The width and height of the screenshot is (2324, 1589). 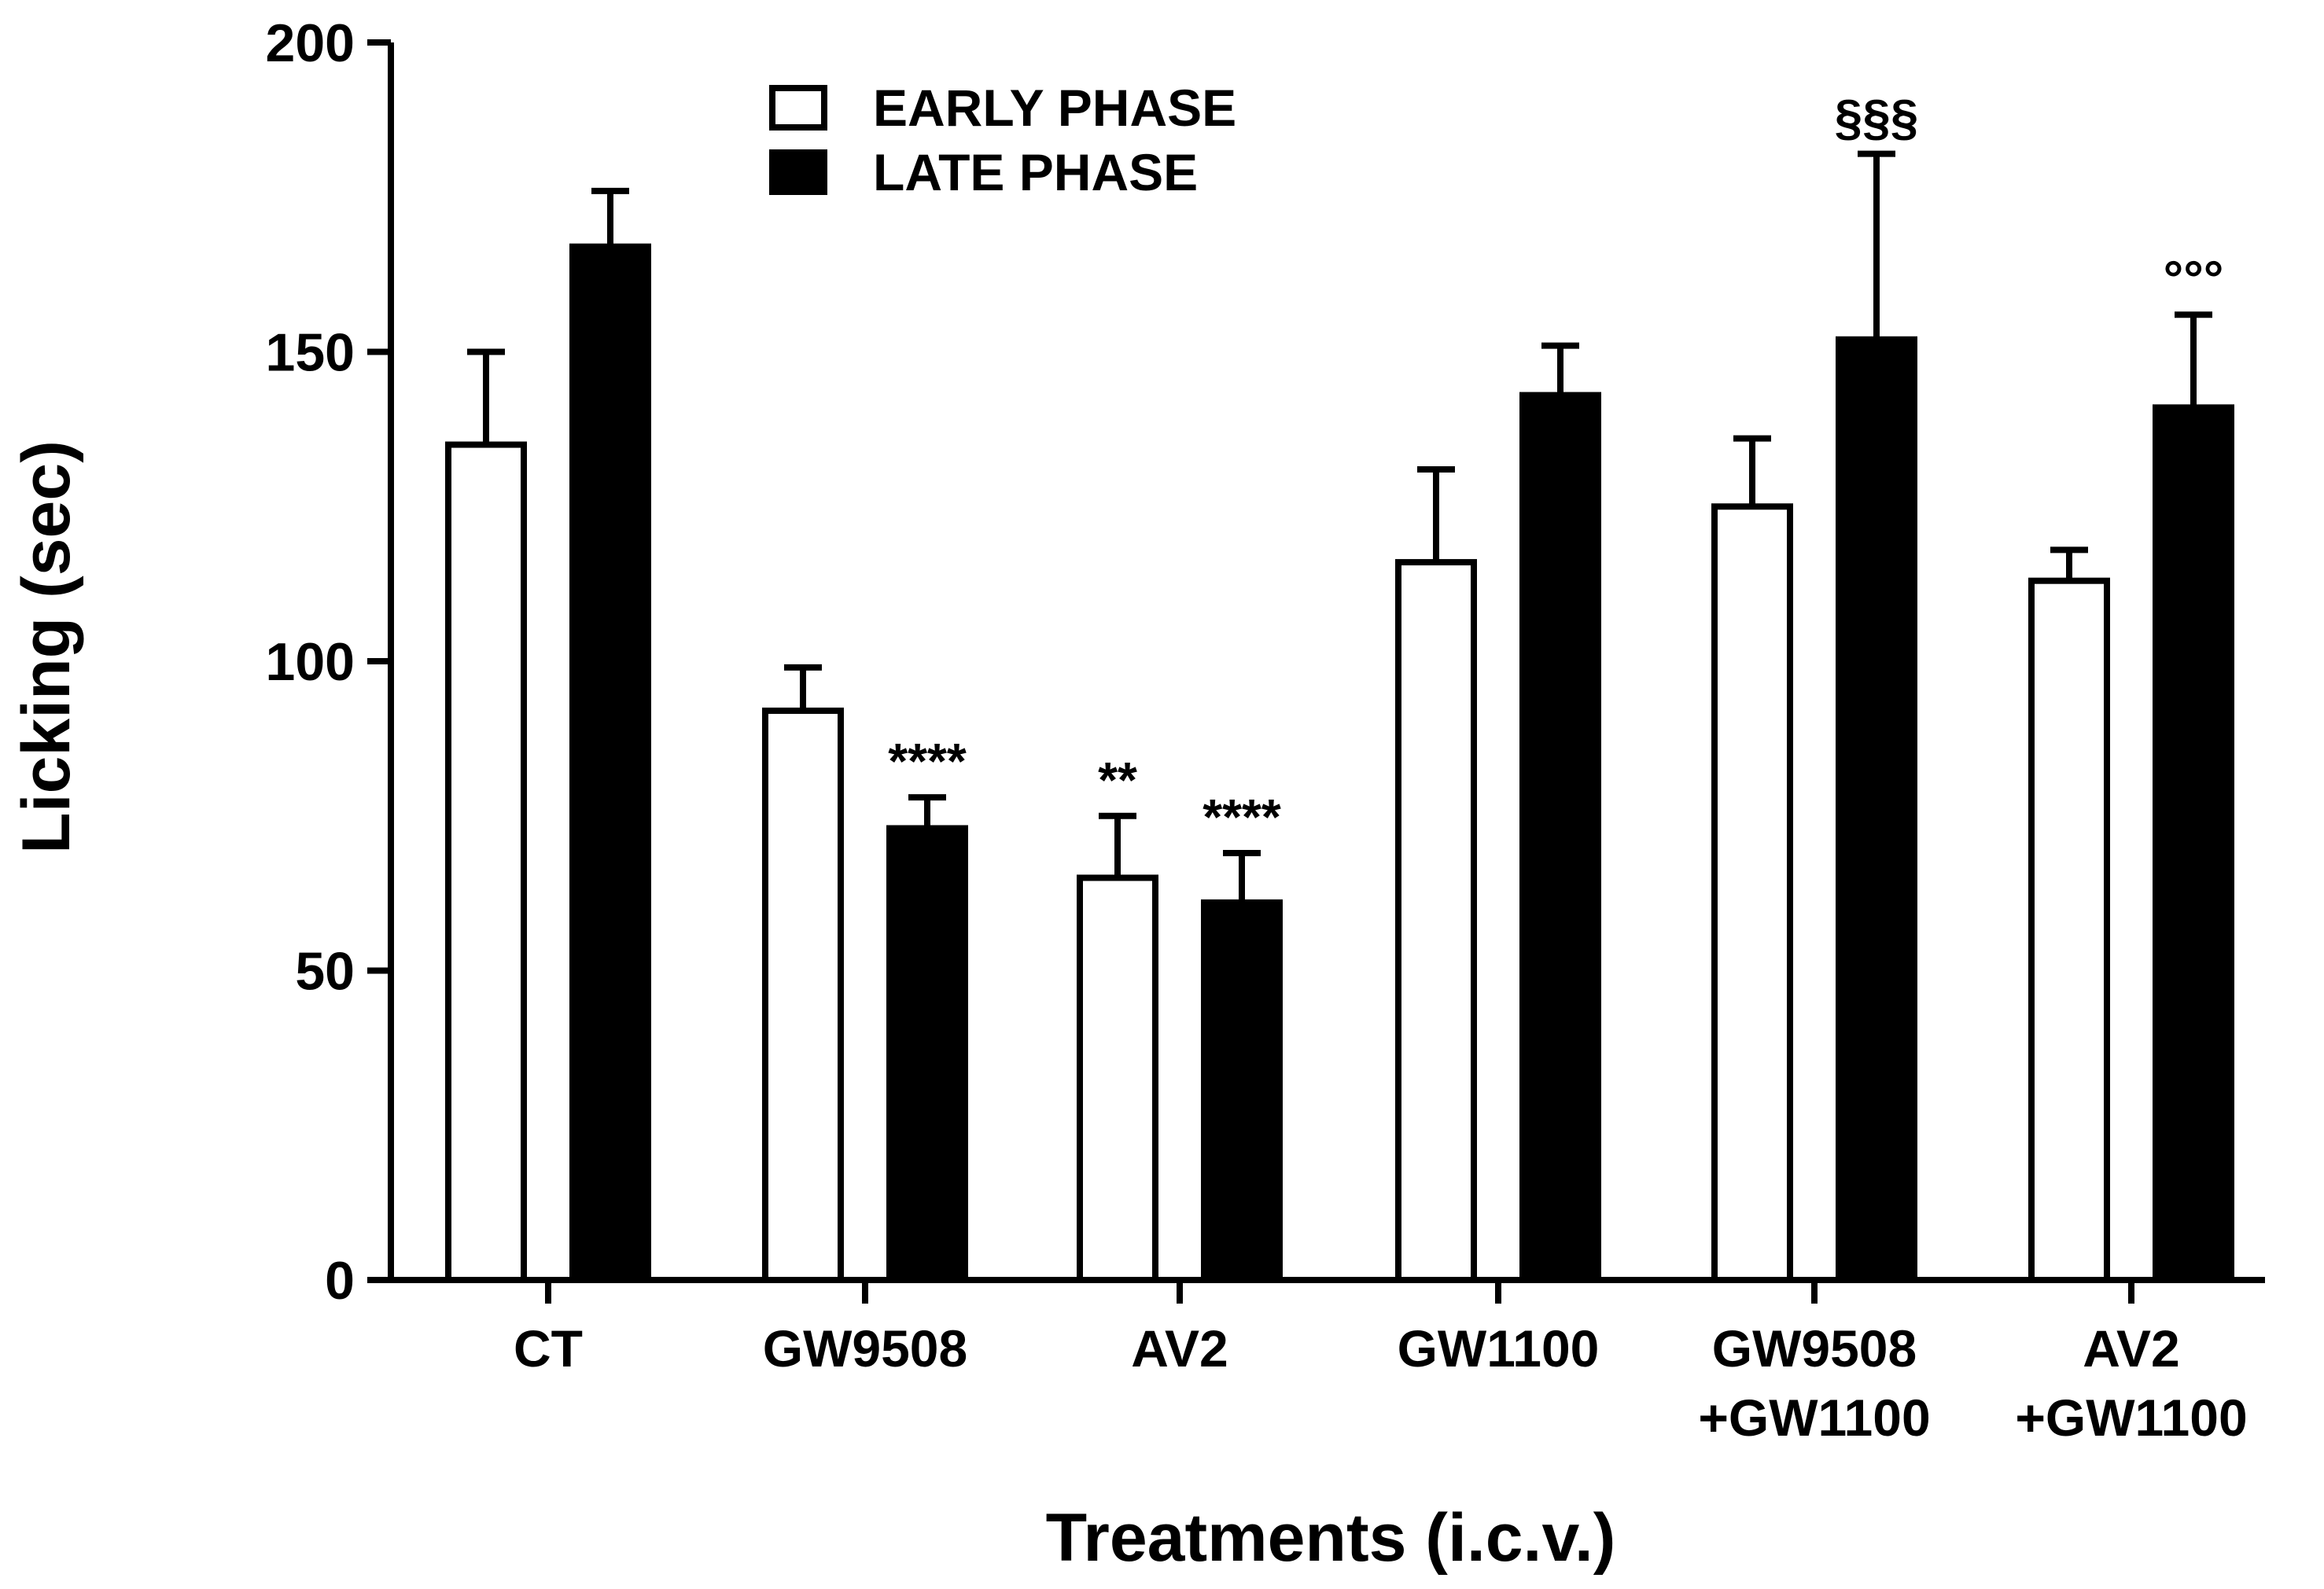 I want to click on x-axis-title: Treatments (i.c.v.), so click(x=1331, y=1538).